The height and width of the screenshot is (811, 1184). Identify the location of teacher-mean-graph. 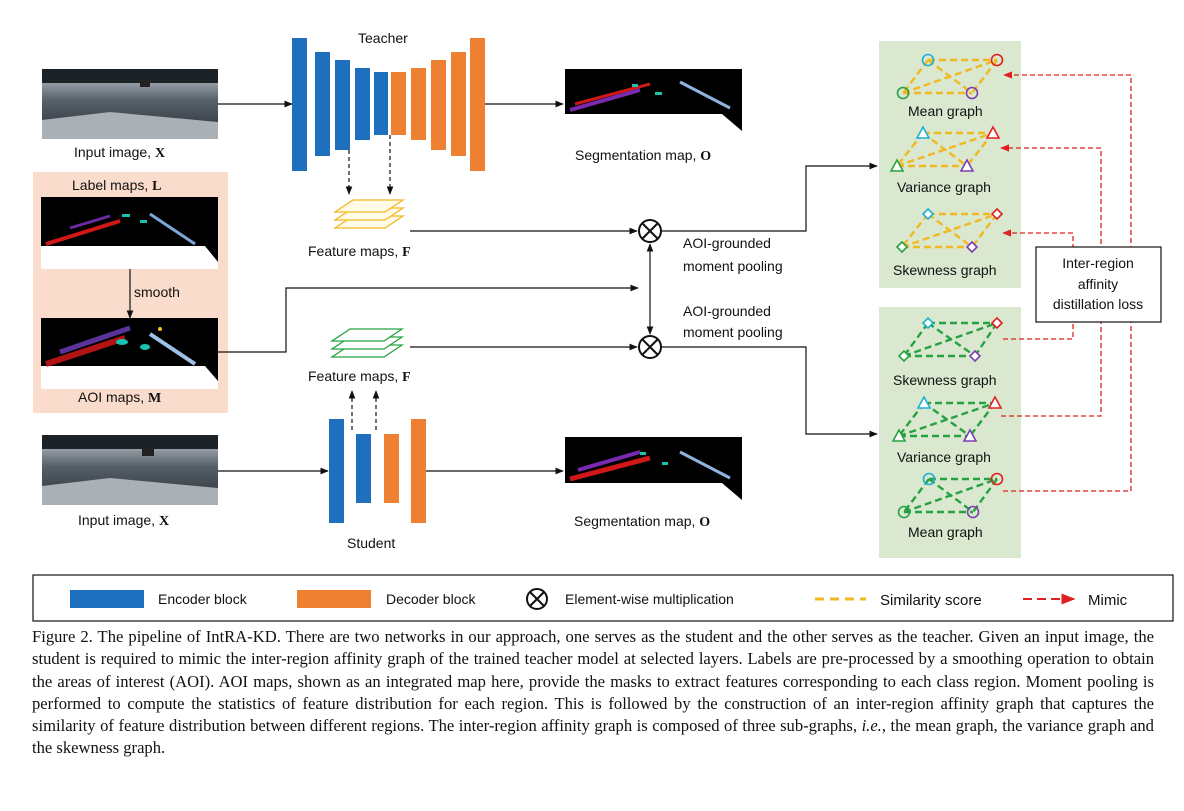
(950, 76).